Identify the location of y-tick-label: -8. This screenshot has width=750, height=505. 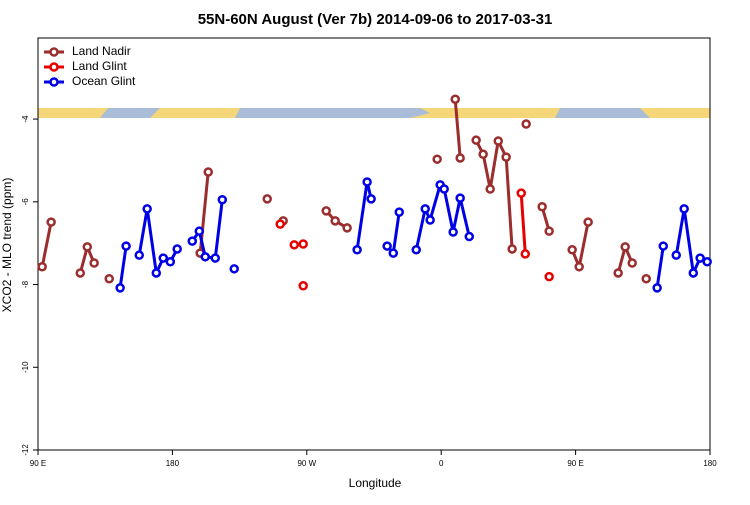
(25, 284).